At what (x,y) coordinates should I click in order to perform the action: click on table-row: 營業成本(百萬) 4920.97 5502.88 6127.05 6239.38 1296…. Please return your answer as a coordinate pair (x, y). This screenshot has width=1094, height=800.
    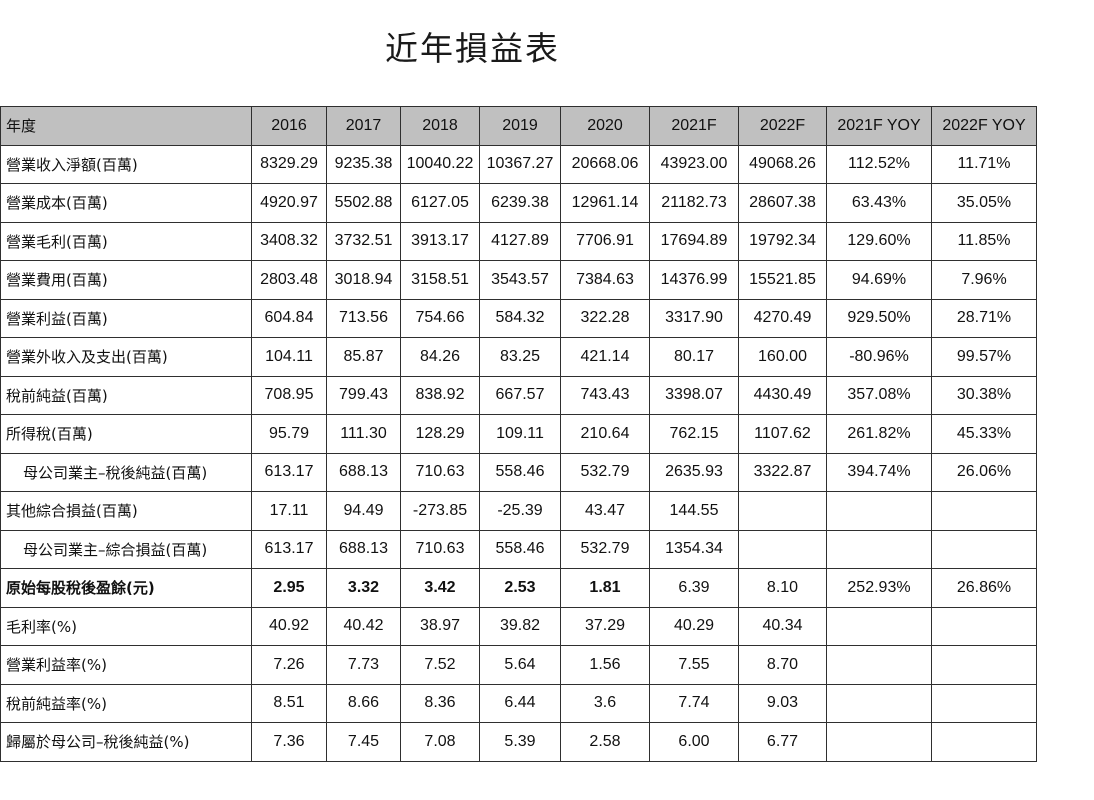
    Looking at the image, I should click on (518, 203).